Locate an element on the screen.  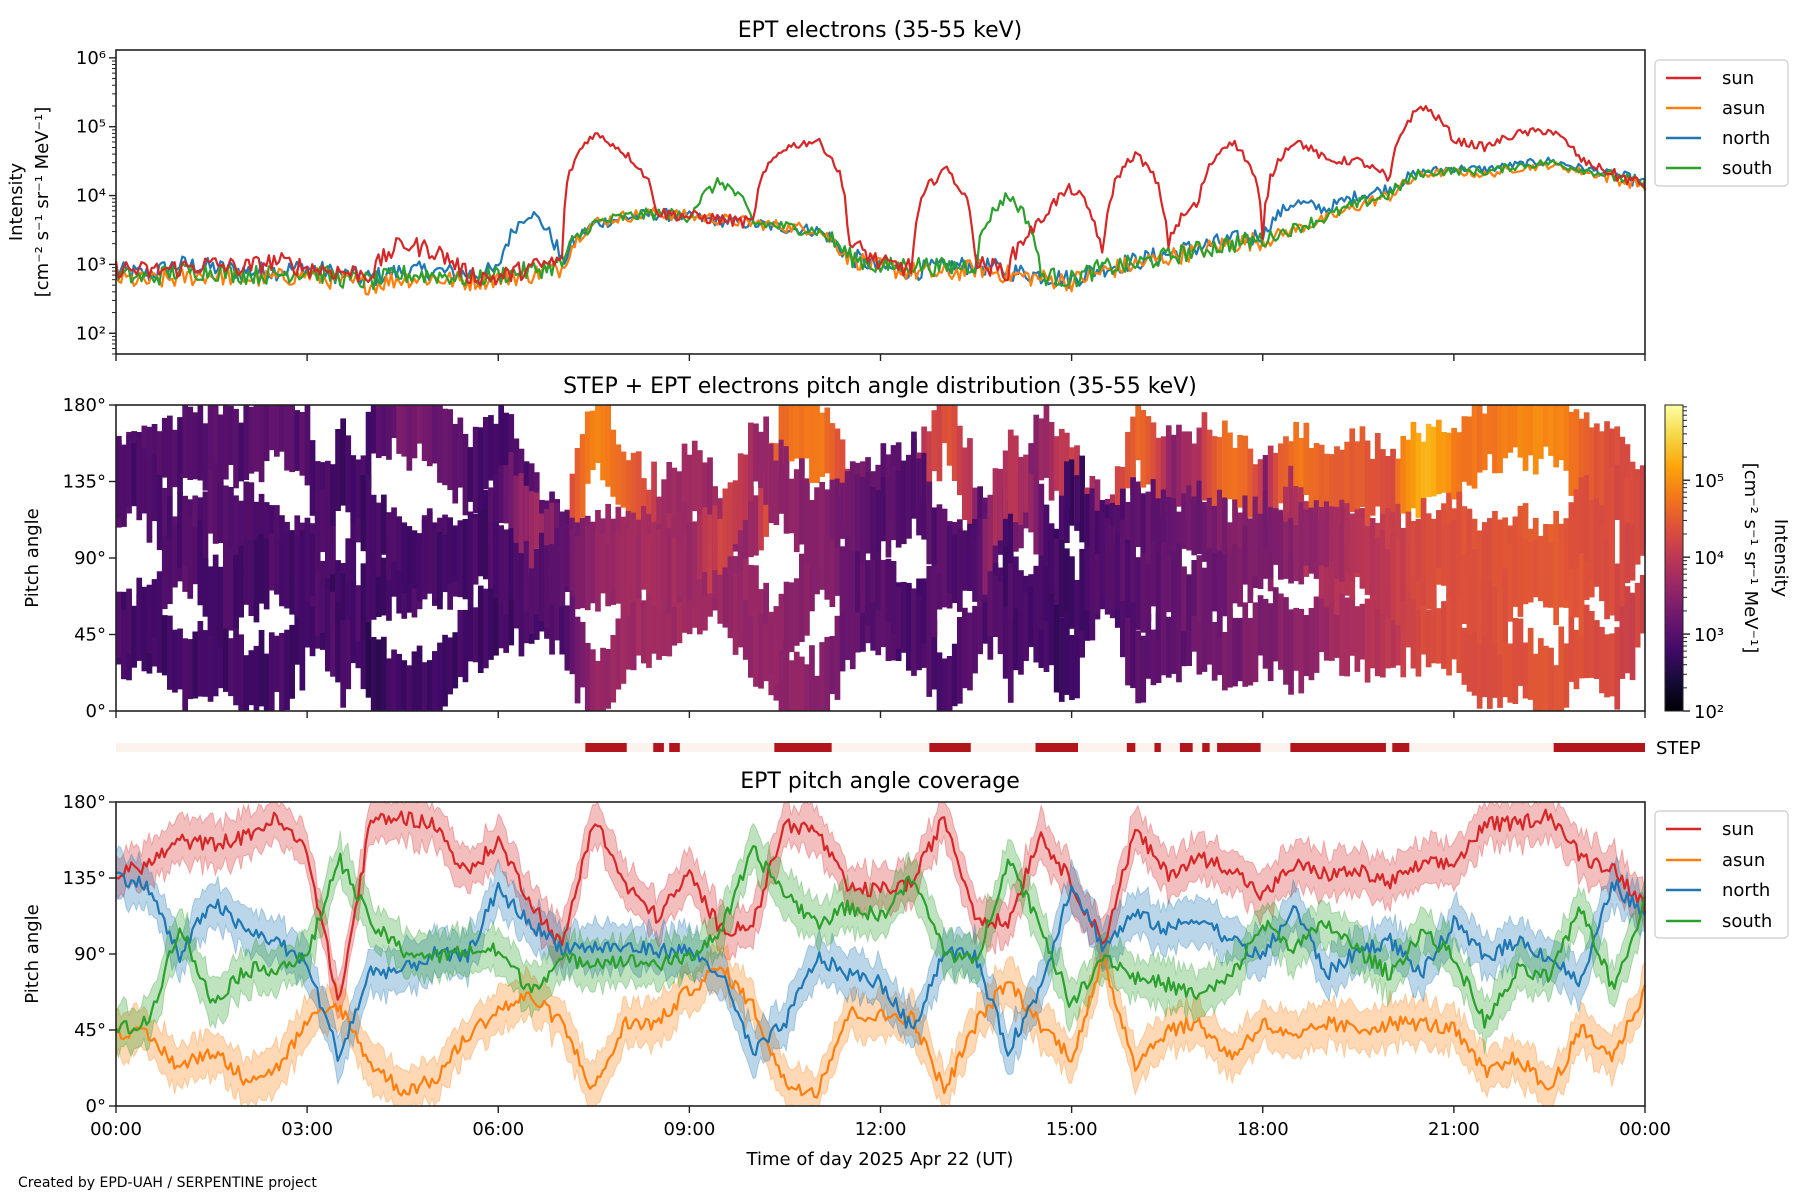
colorbar-tick-label: 10⁵ is located at coordinates (1709, 481).